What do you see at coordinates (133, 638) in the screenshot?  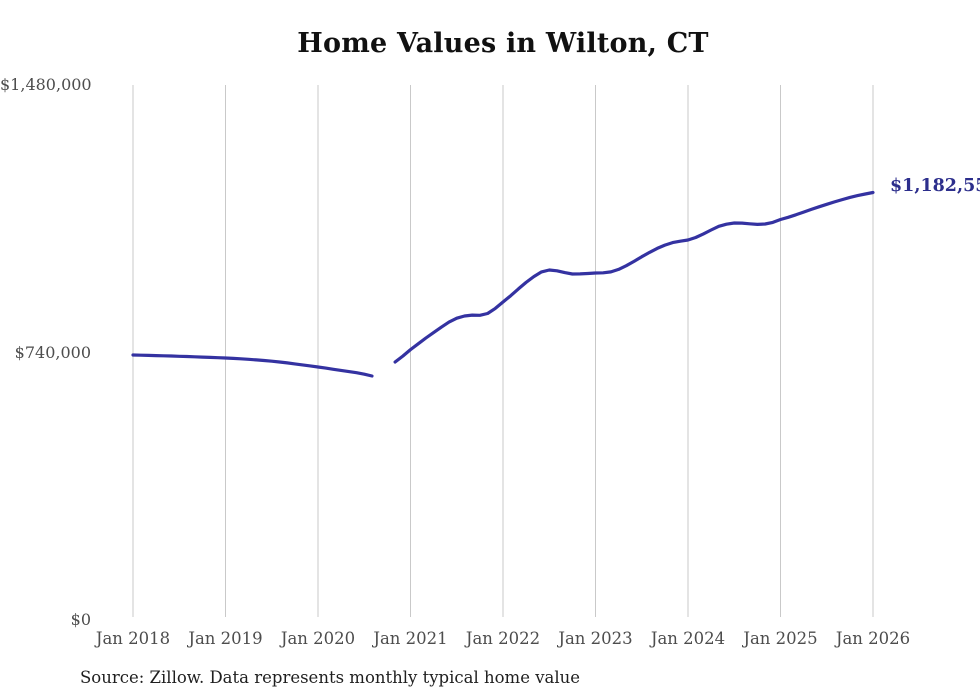 I see `x-tick-jan-2018: Jan 2018` at bounding box center [133, 638].